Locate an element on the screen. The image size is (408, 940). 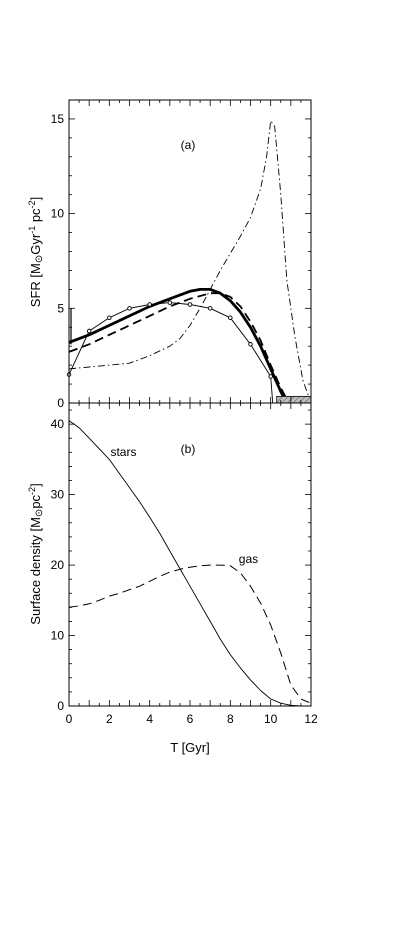
x-axis-label: T [Gyr] is located at coordinates (189, 747).